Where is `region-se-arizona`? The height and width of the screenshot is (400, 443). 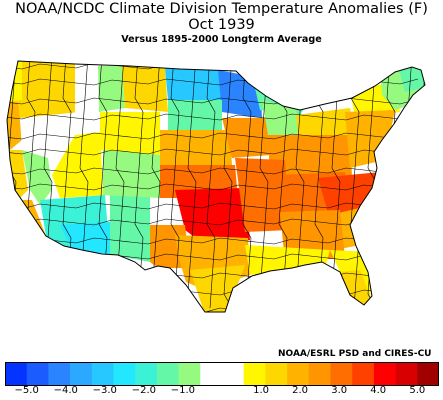 region-se-arizona is located at coordinates (85, 238).